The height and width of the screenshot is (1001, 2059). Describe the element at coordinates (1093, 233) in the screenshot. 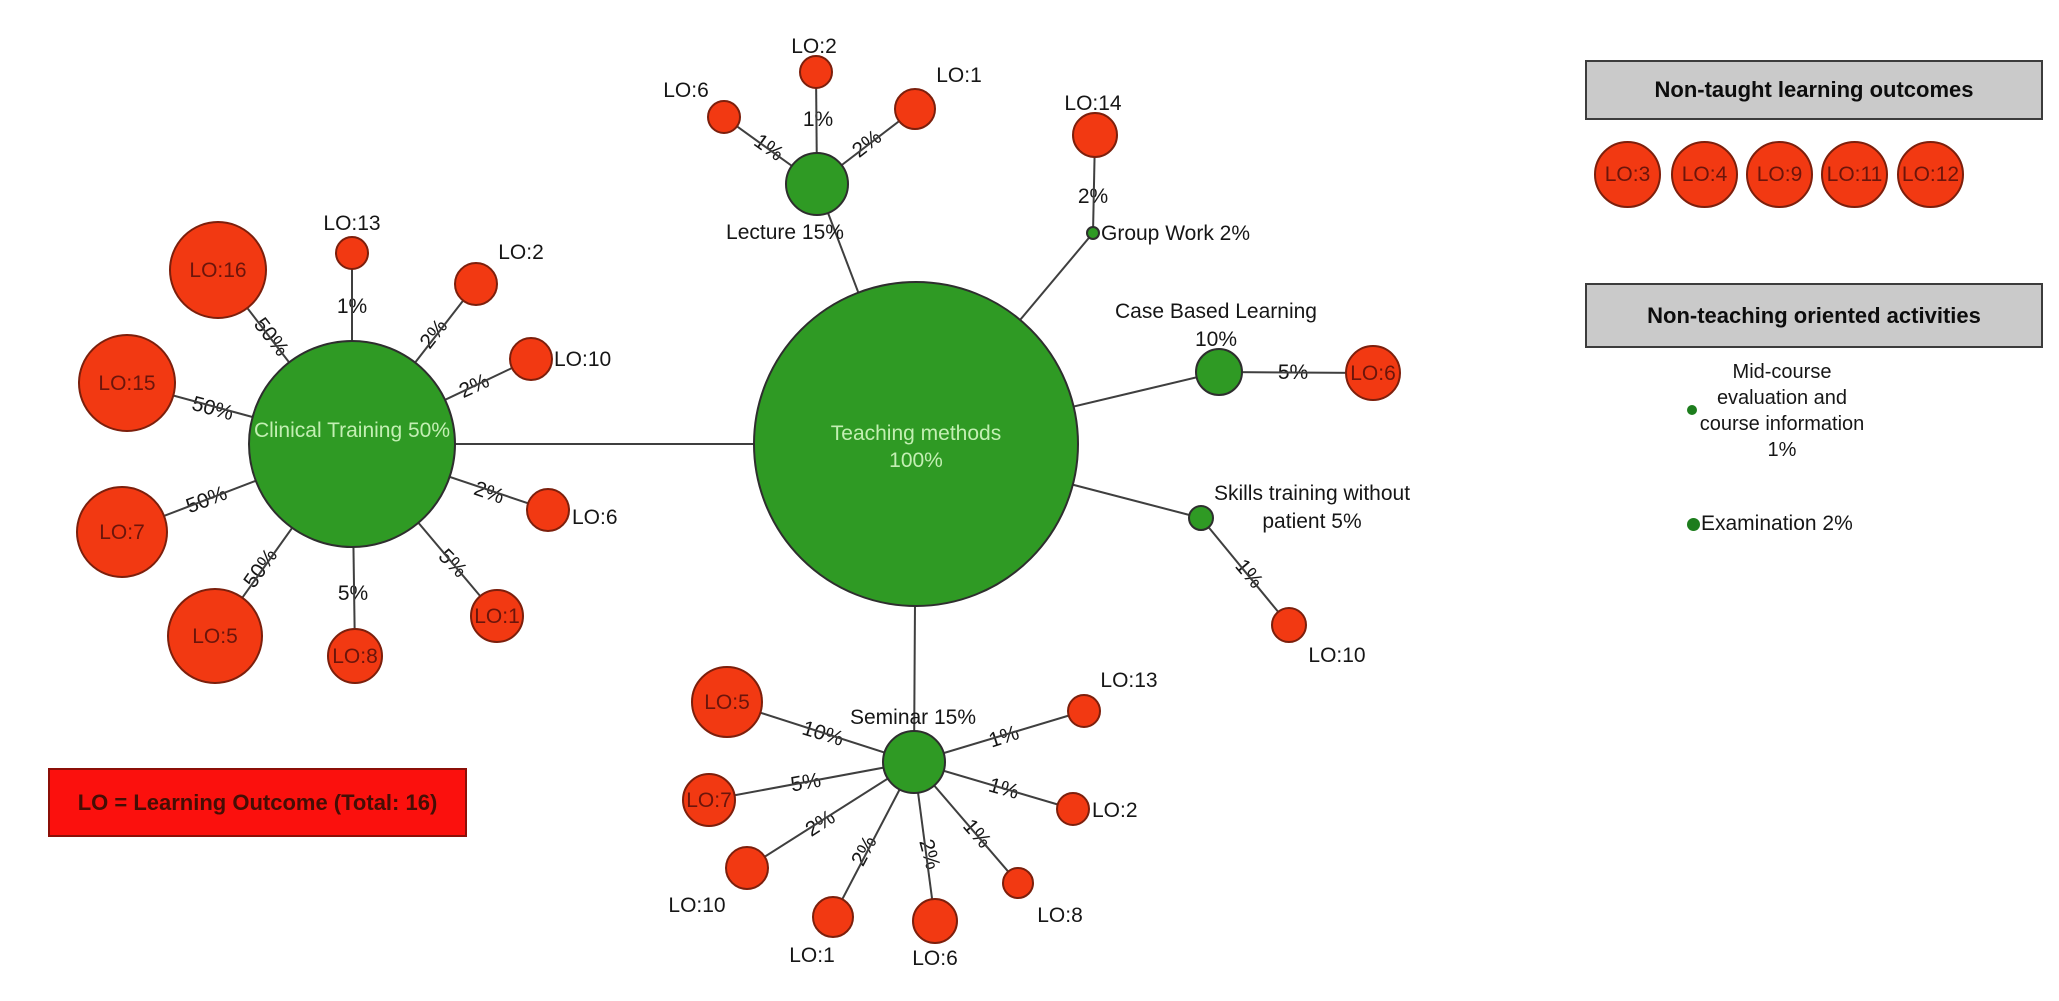

I see `node-groupwork` at that location.